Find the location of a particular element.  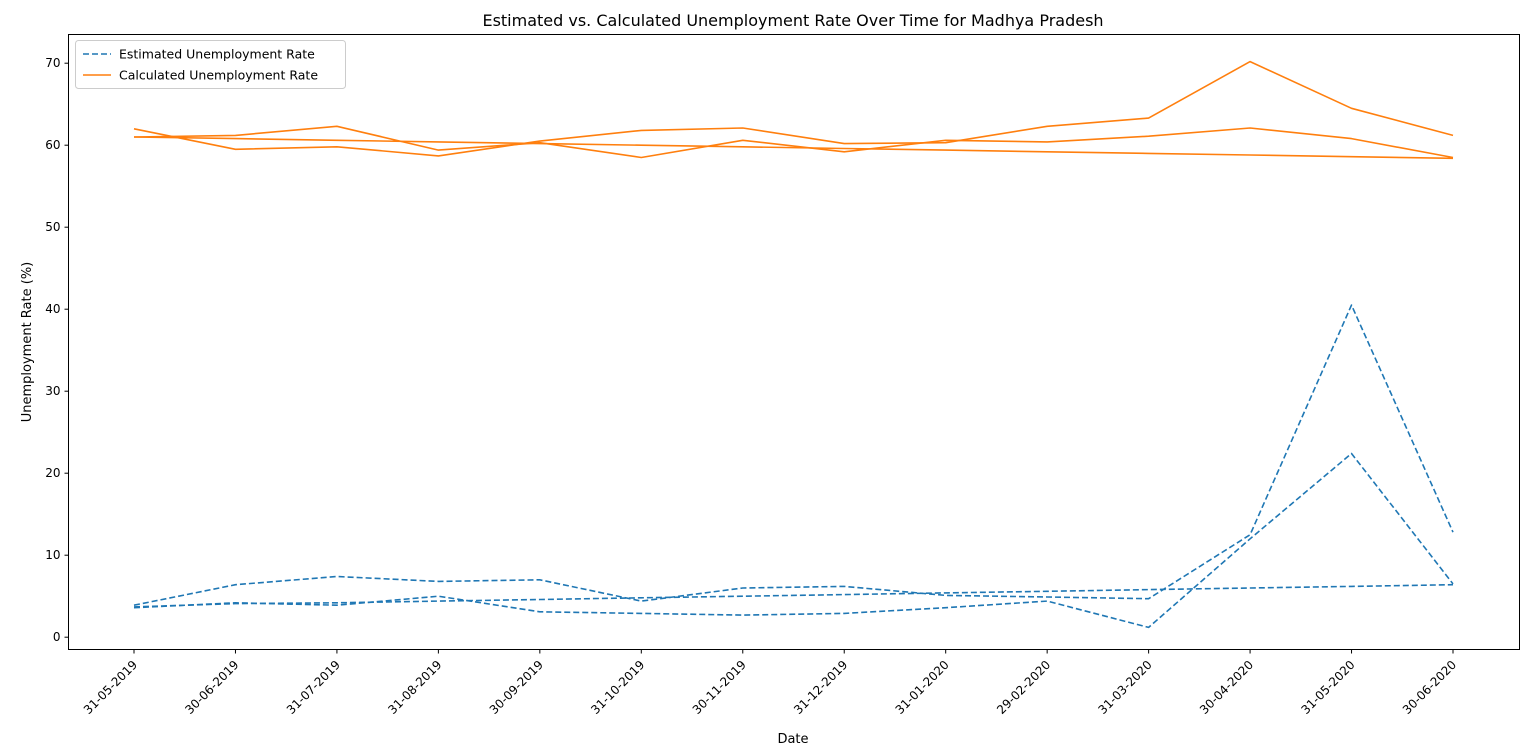

y-tick-label: 10 is located at coordinates (52, 555).